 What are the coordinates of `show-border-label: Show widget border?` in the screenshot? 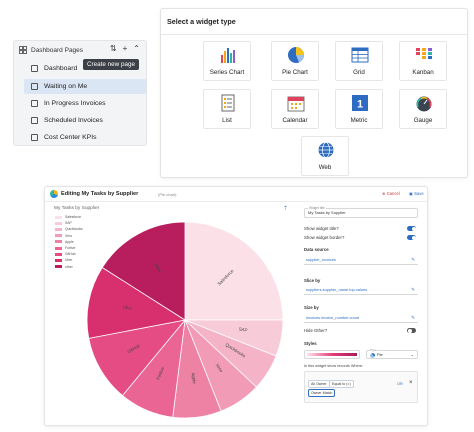 It's located at (324, 237).